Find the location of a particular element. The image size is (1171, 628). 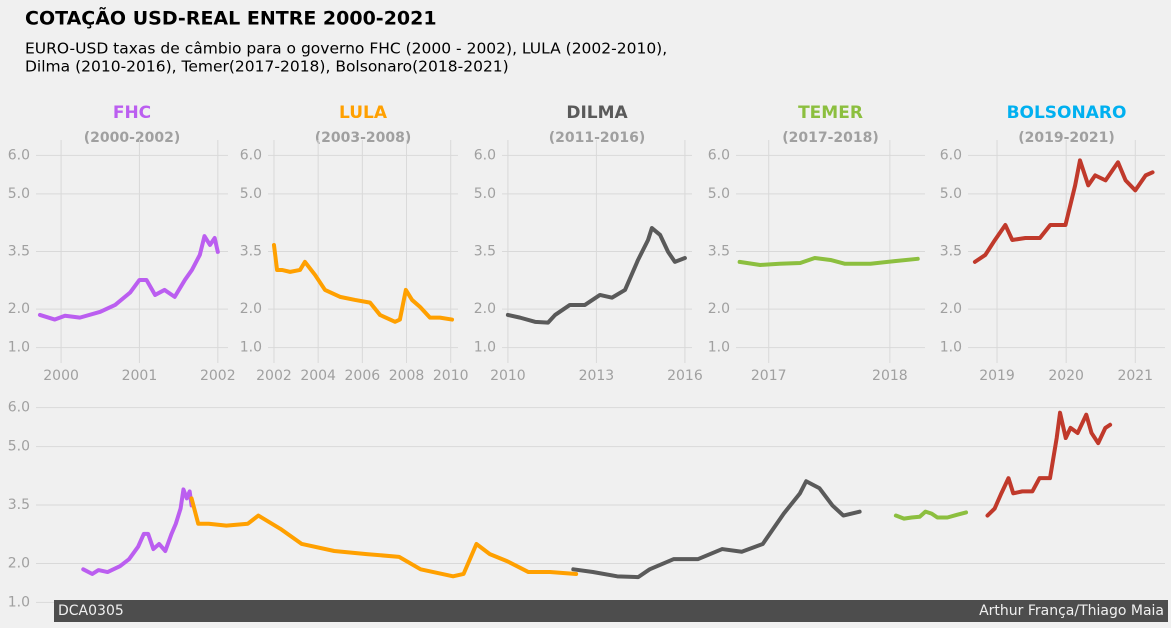

x-tick-label: 2016 is located at coordinates (685, 376).